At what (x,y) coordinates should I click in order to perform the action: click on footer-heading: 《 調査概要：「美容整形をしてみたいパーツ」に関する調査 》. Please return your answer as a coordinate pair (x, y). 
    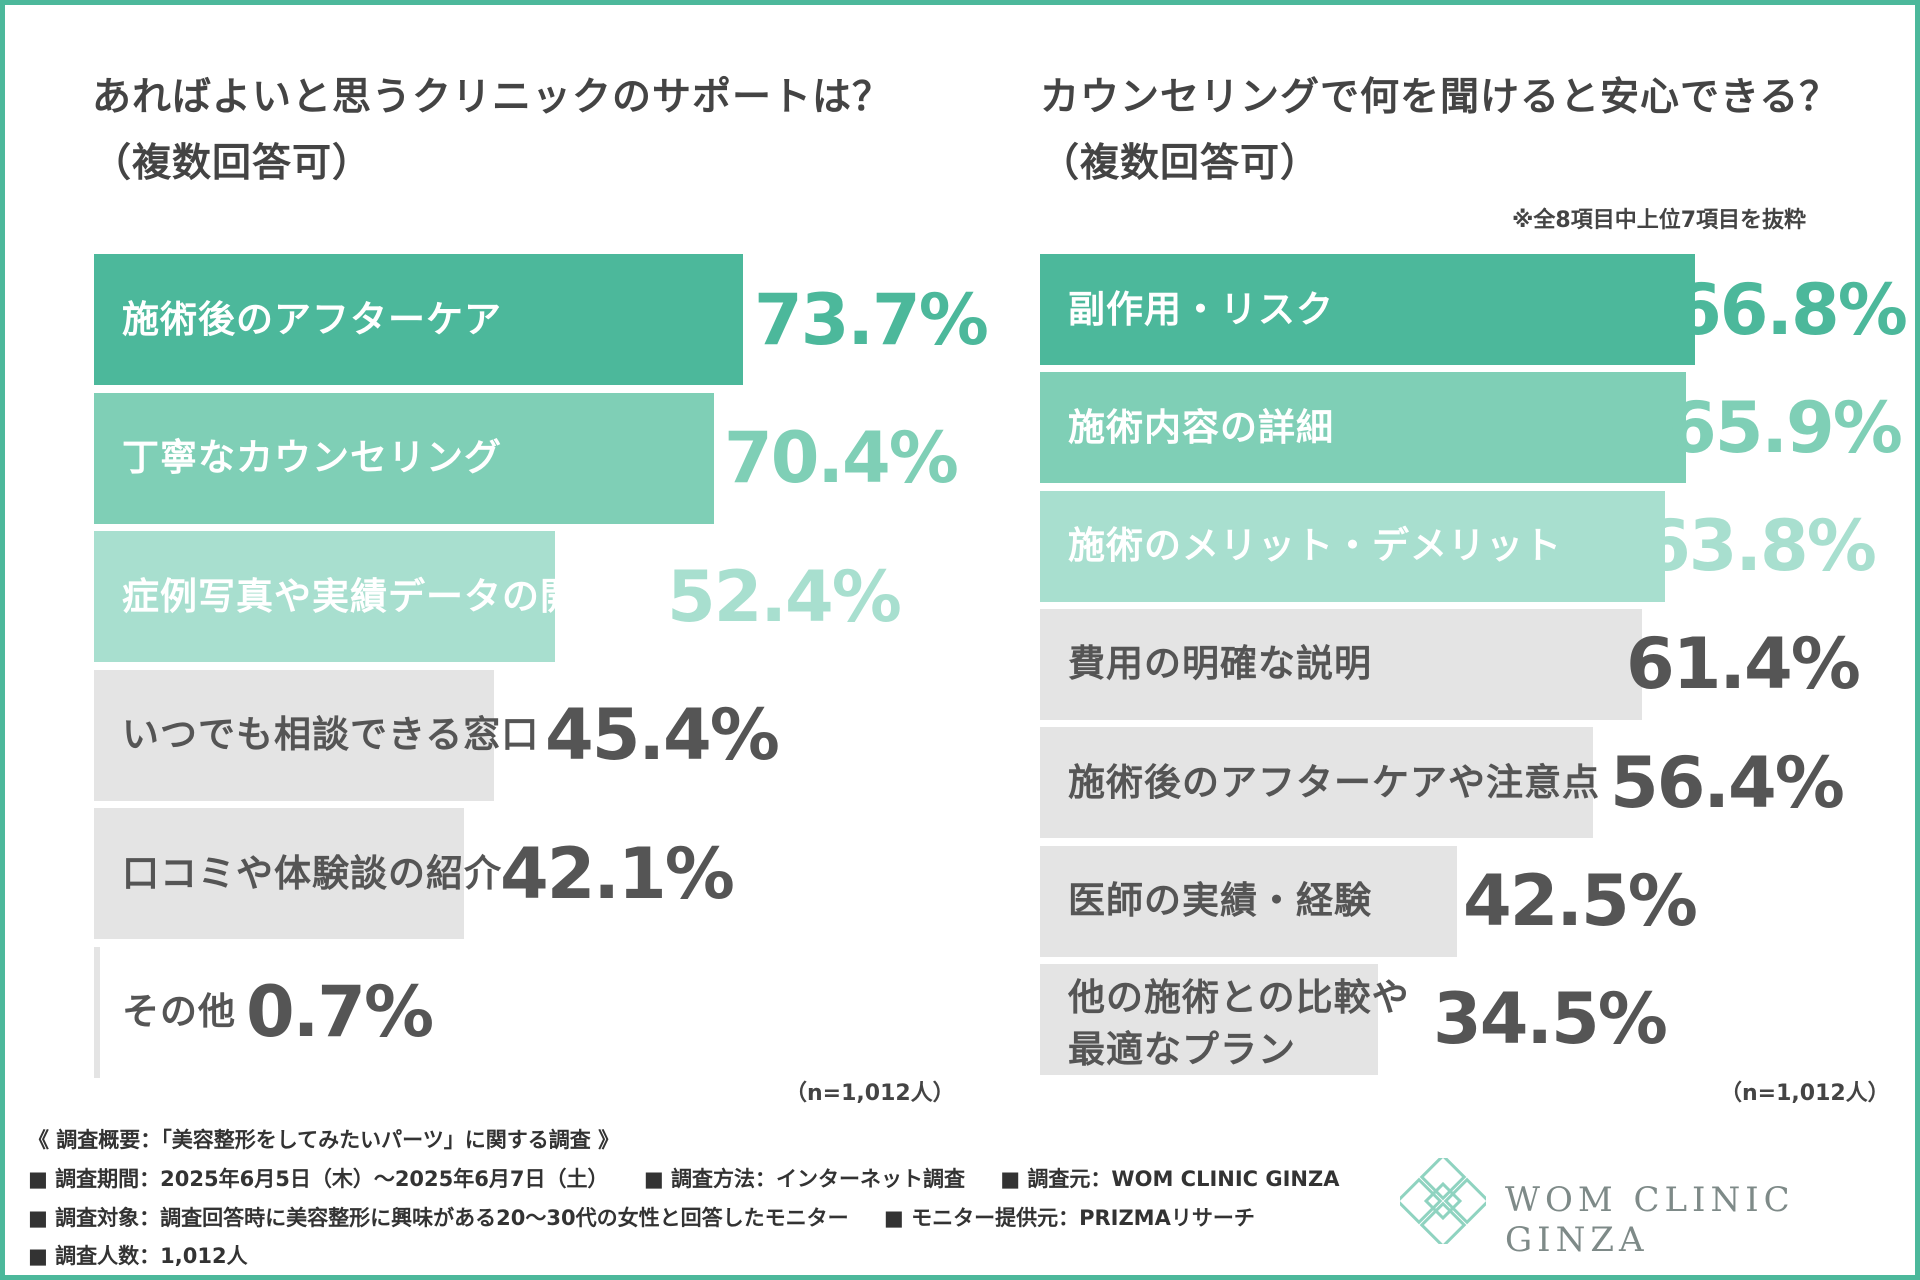
    Looking at the image, I should click on (324, 1140).